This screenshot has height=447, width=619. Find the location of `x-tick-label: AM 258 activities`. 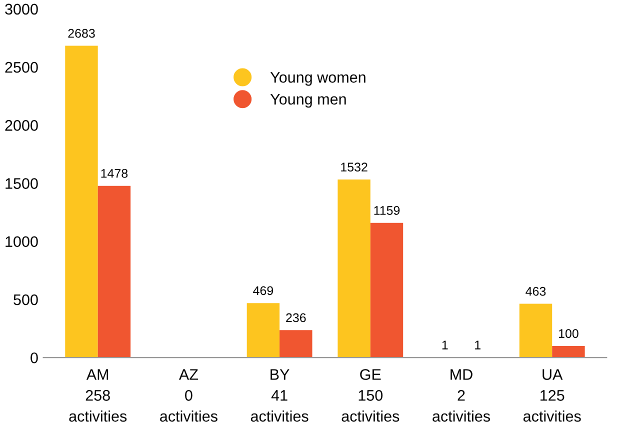

x-tick-label: AM 258 activities is located at coordinates (98, 395).